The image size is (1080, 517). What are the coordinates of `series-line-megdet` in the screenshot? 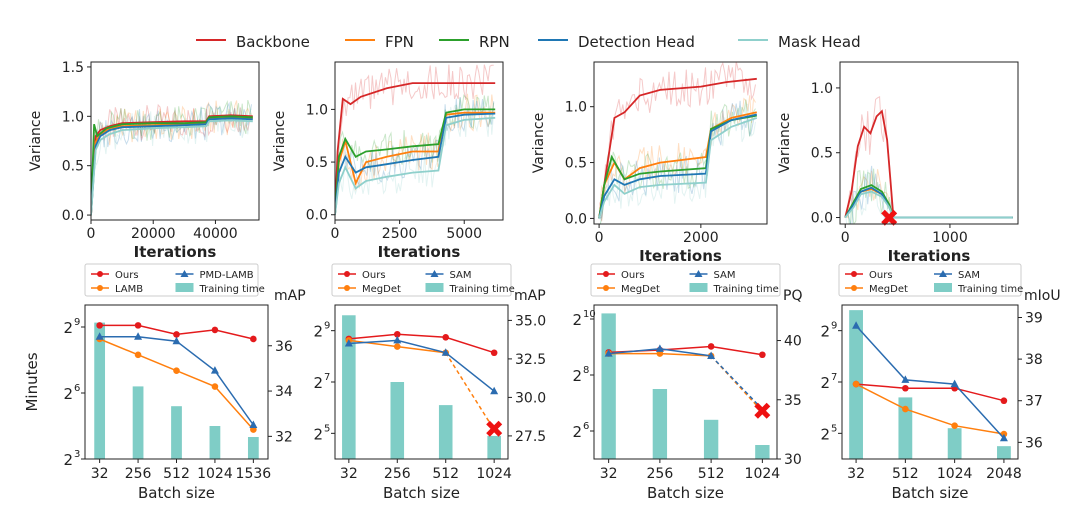 It's located at (930, 409).